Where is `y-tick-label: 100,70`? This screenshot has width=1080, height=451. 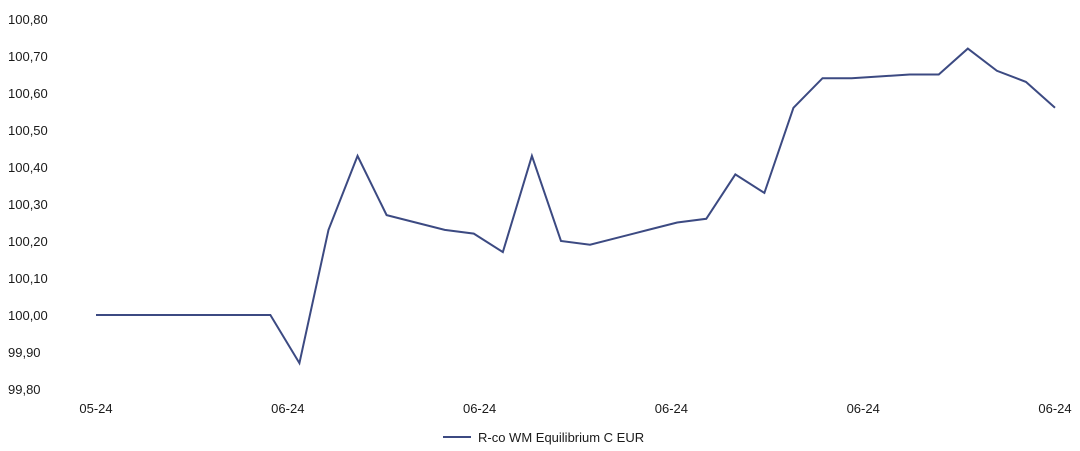
y-tick-label: 100,70 is located at coordinates (28, 56).